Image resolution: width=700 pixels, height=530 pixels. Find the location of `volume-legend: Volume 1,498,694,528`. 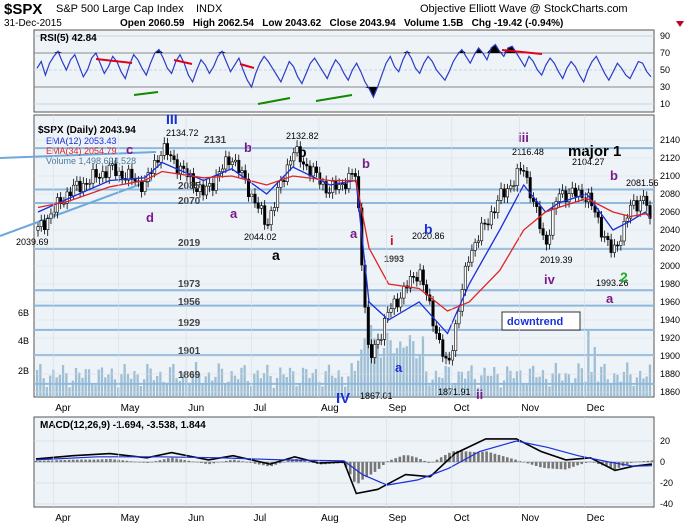

volume-legend: Volume 1,498,694,528 is located at coordinates (91, 161).